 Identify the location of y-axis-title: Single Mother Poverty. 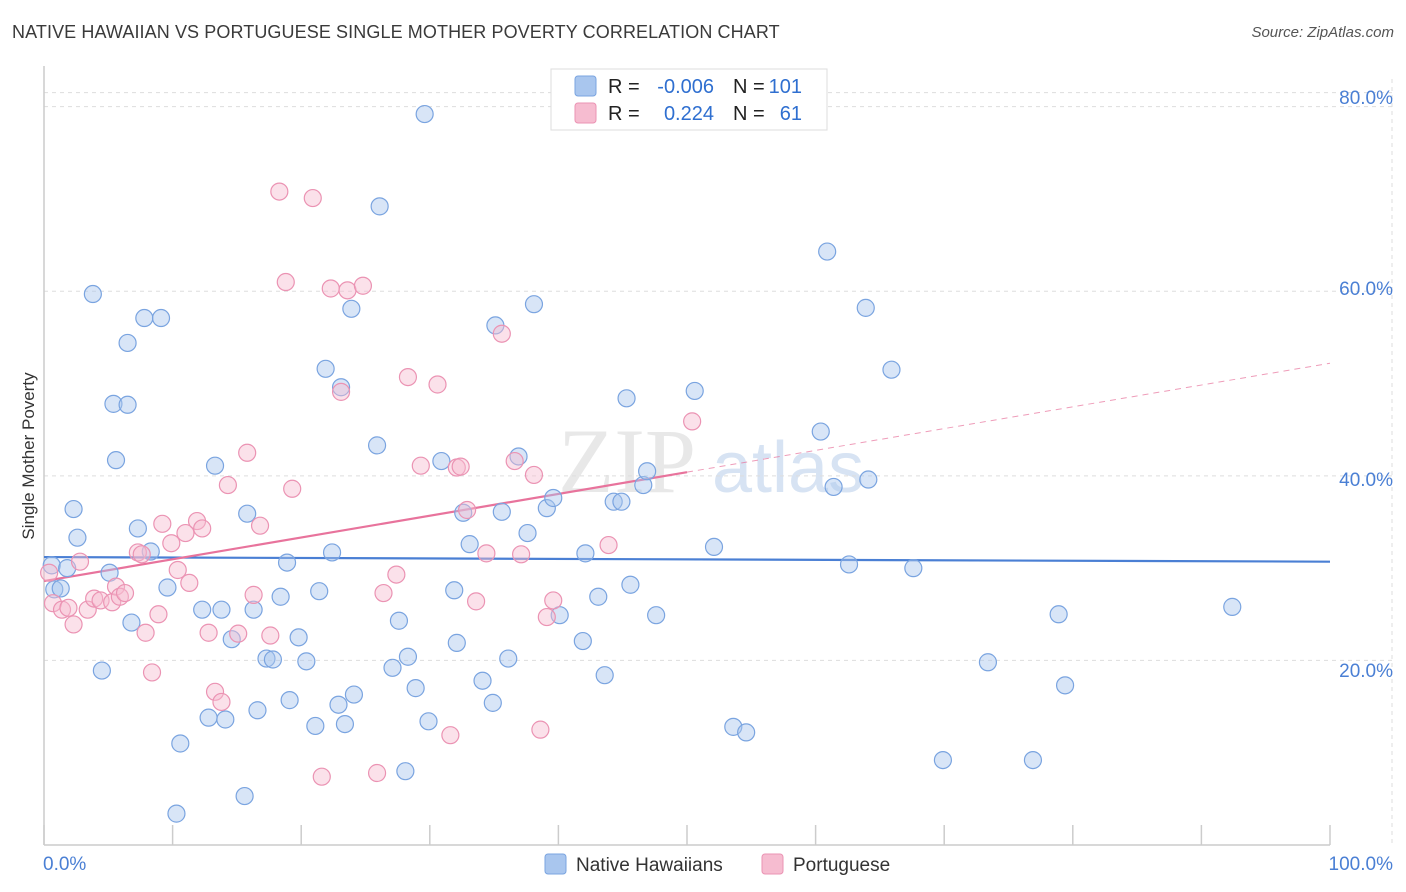
(28, 456).